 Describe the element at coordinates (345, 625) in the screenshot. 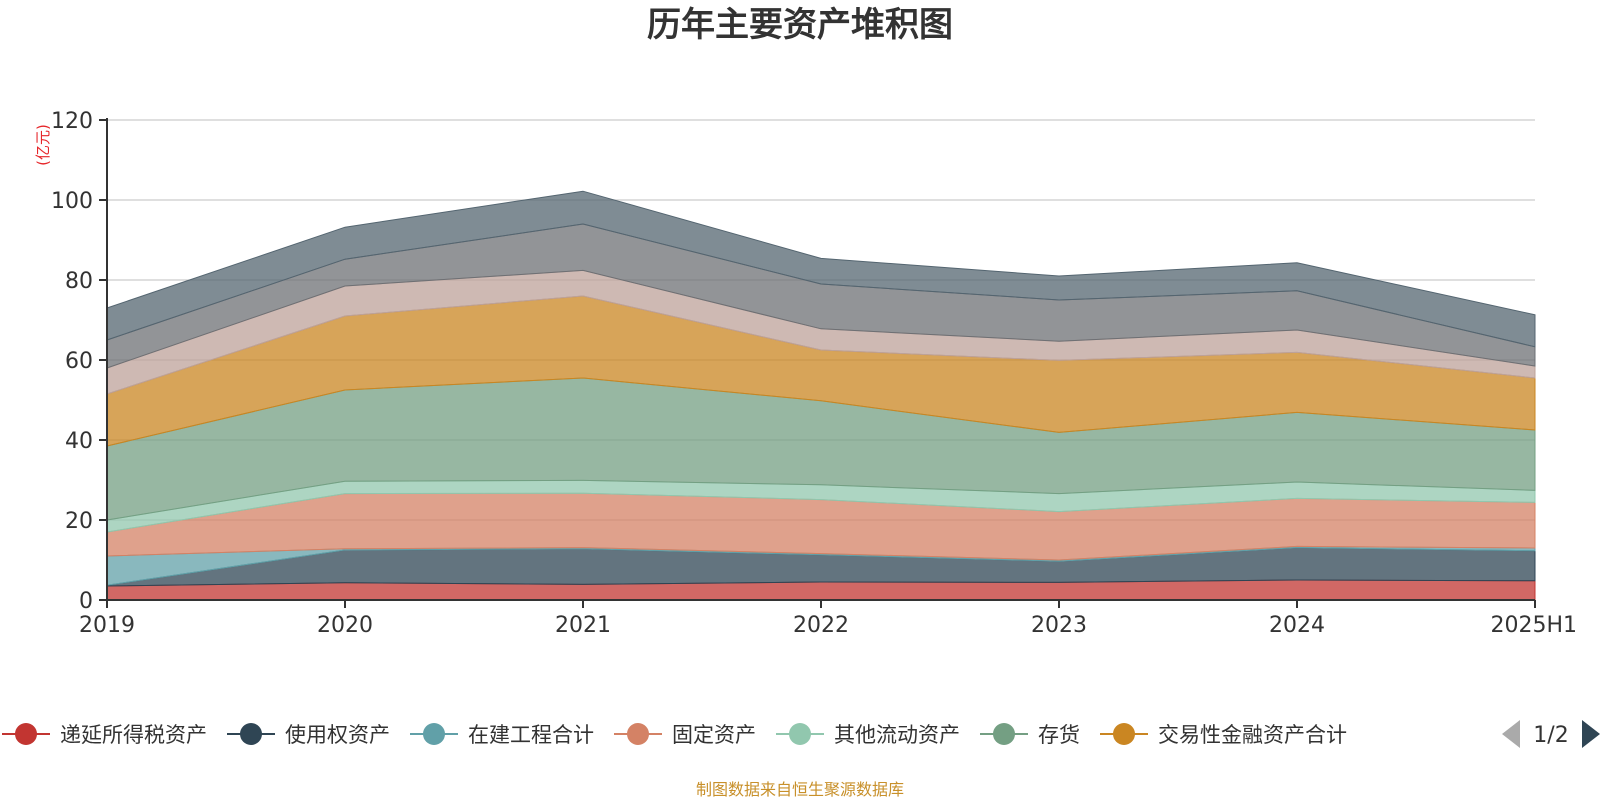

I see `x-tick-label-1: 2020` at that location.